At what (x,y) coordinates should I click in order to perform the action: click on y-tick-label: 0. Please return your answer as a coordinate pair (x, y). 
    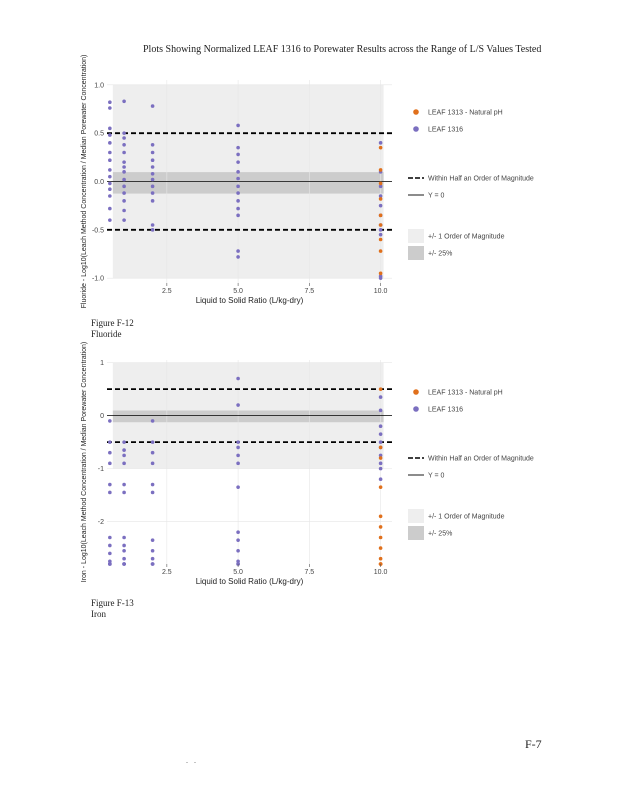
    Looking at the image, I should click on (102, 416).